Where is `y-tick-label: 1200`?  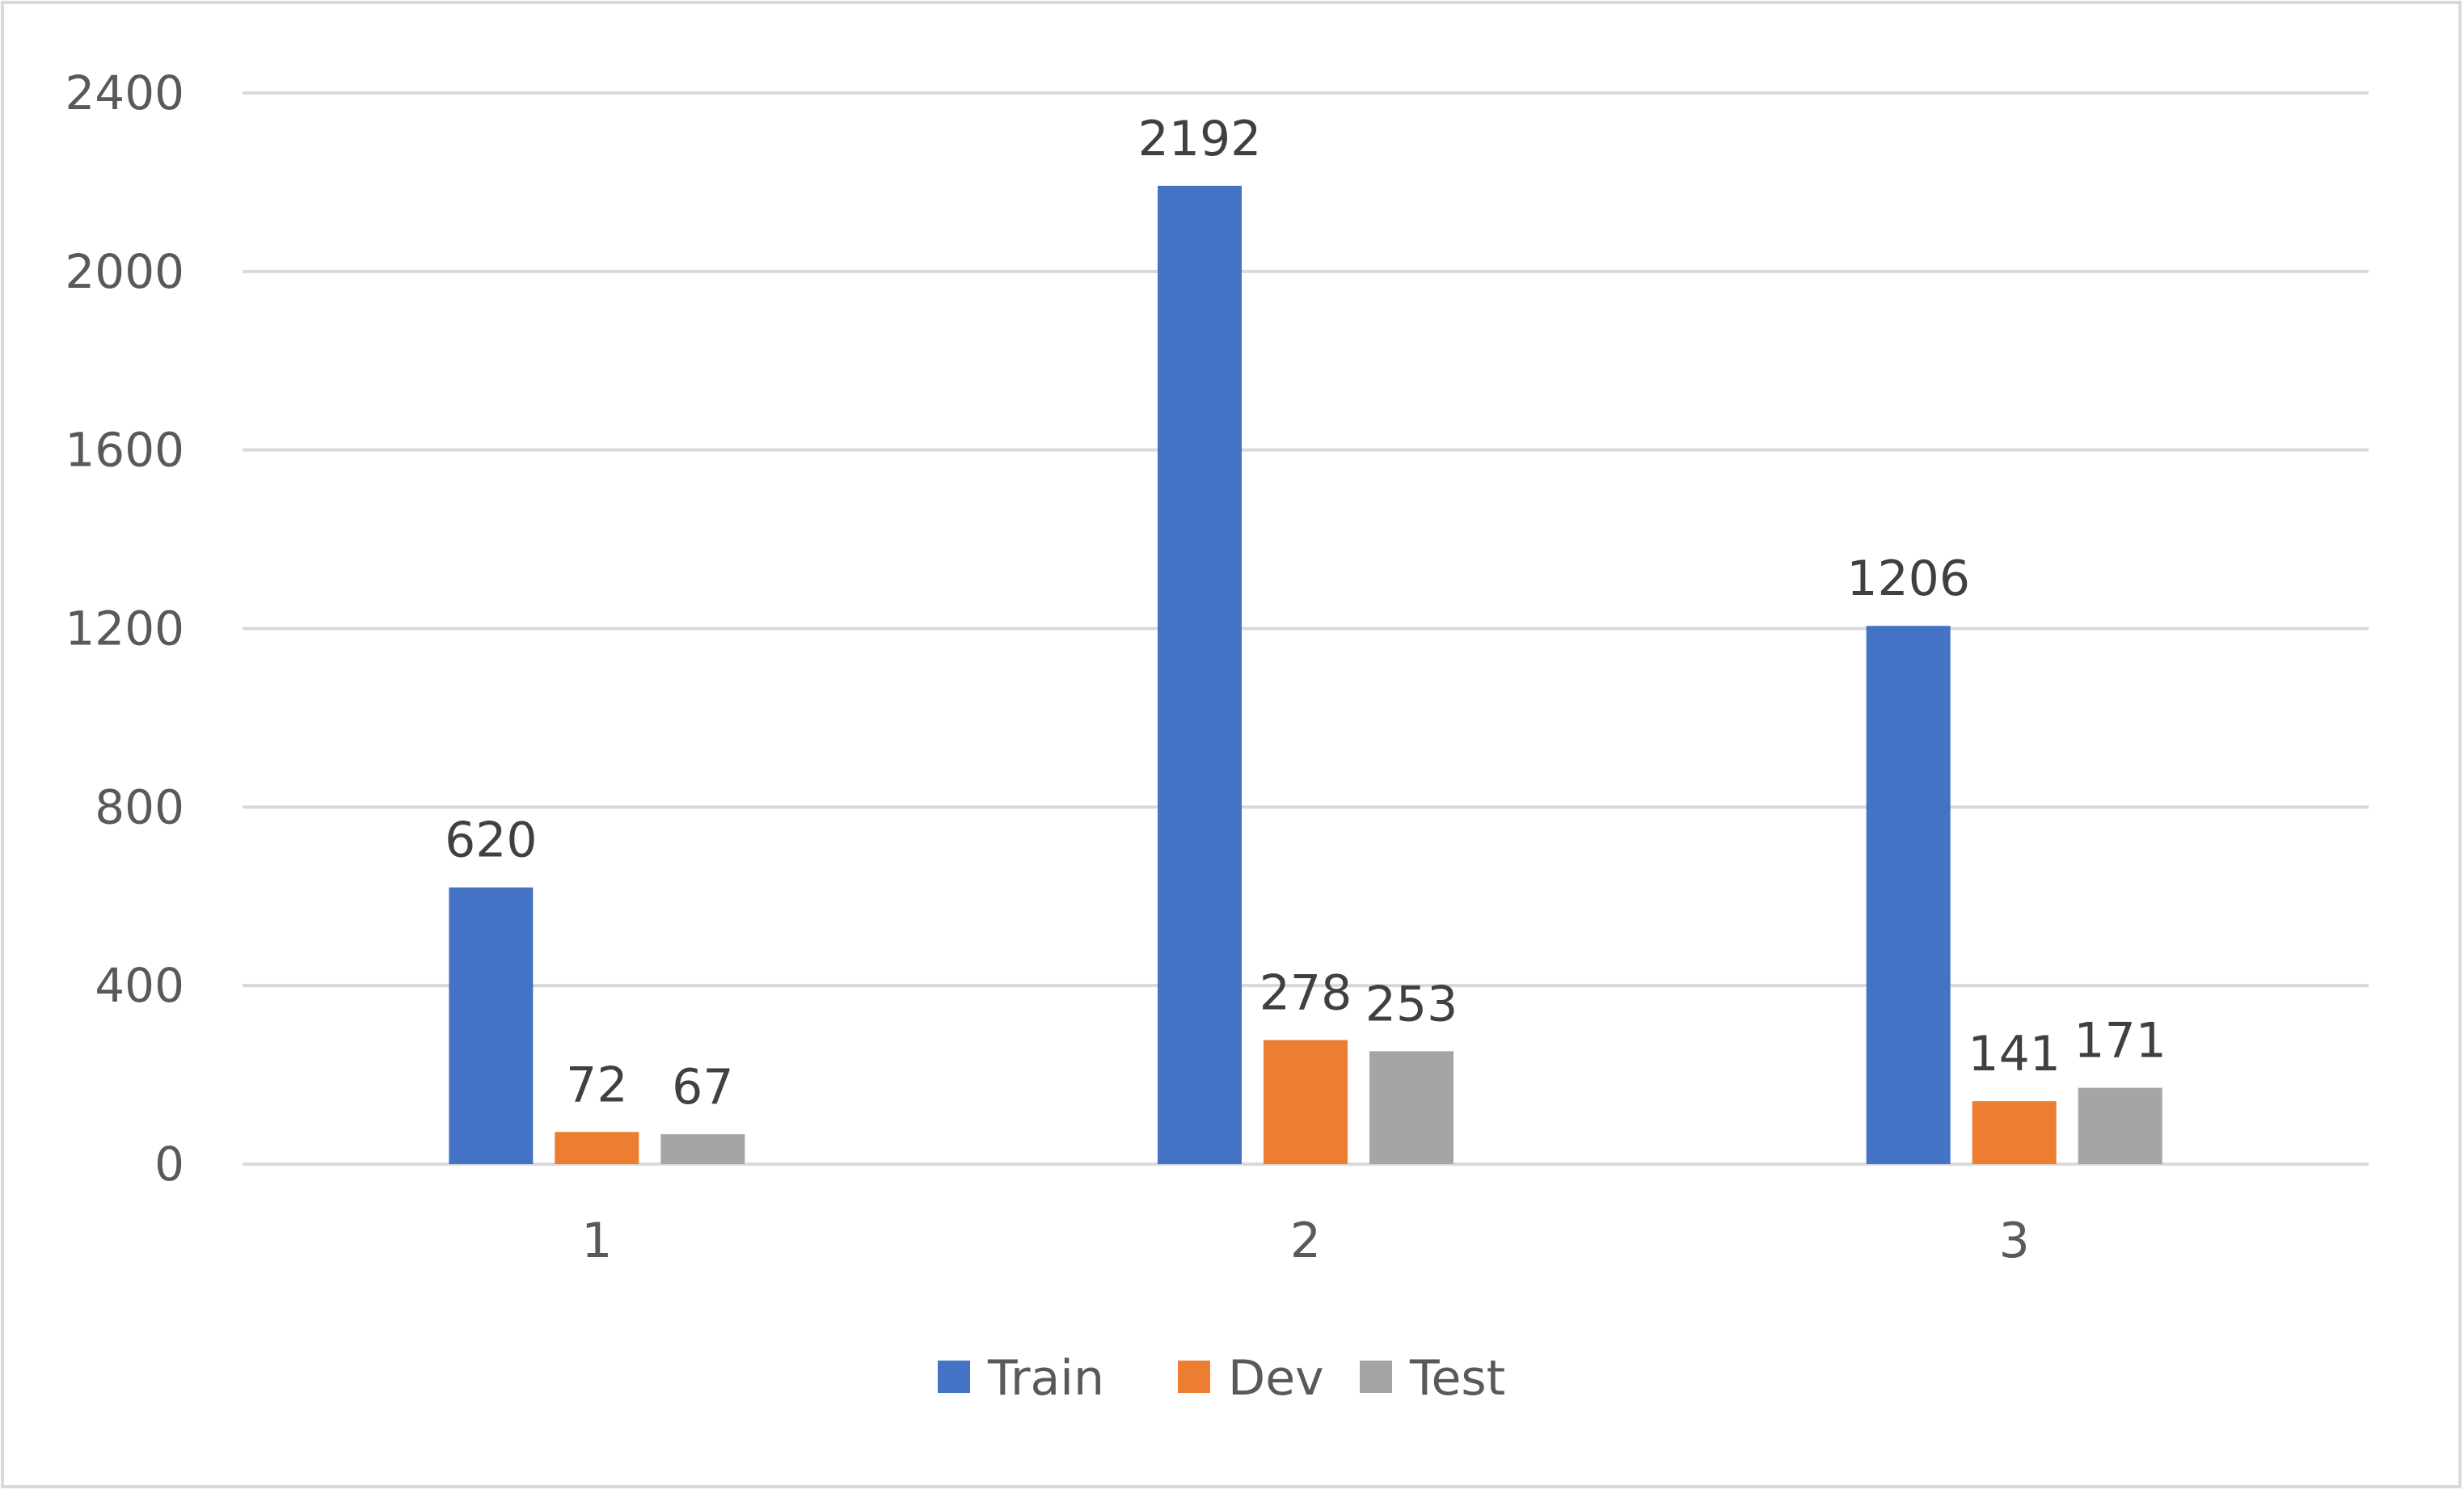
y-tick-label: 1200 is located at coordinates (125, 628).